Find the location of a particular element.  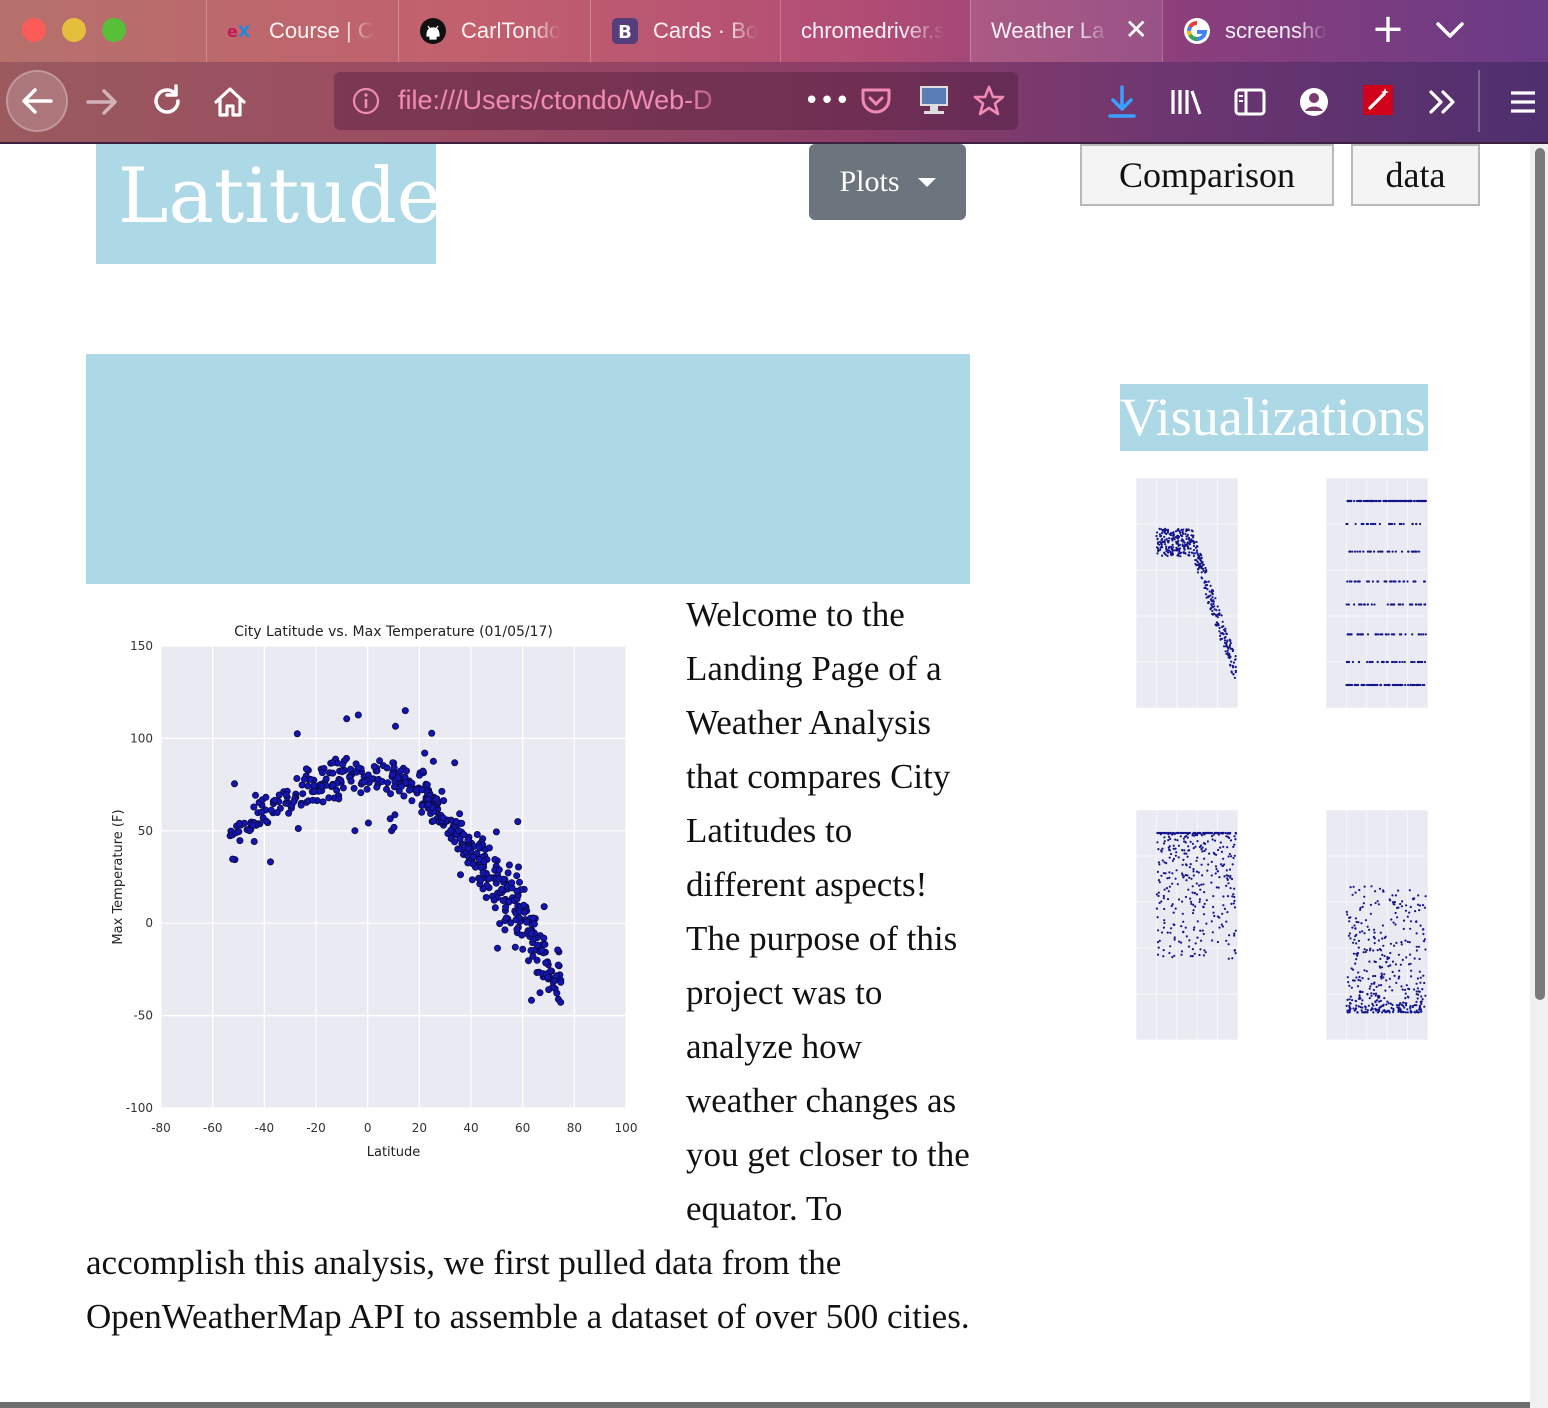

pocket-icon is located at coordinates (876, 103).